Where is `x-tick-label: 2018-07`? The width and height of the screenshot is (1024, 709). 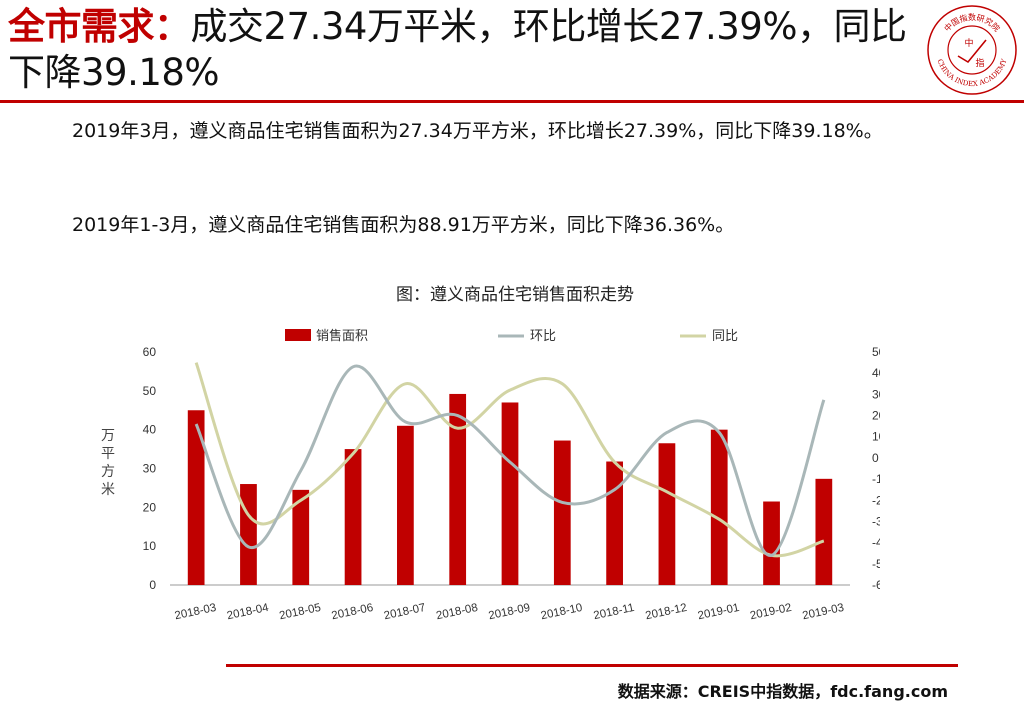 x-tick-label: 2018-07 is located at coordinates (405, 612).